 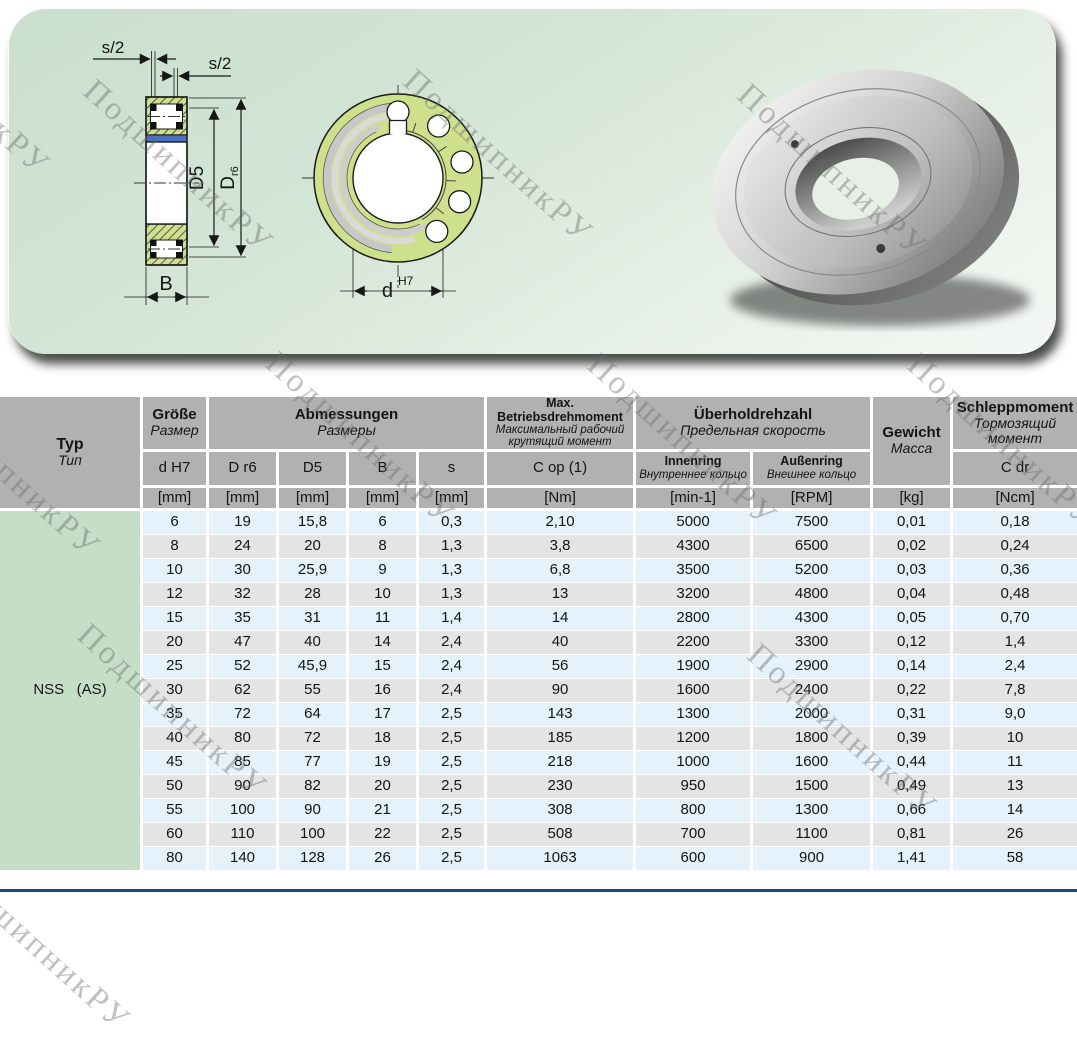 I want to click on data-cell: 1000, so click(x=695, y=762).